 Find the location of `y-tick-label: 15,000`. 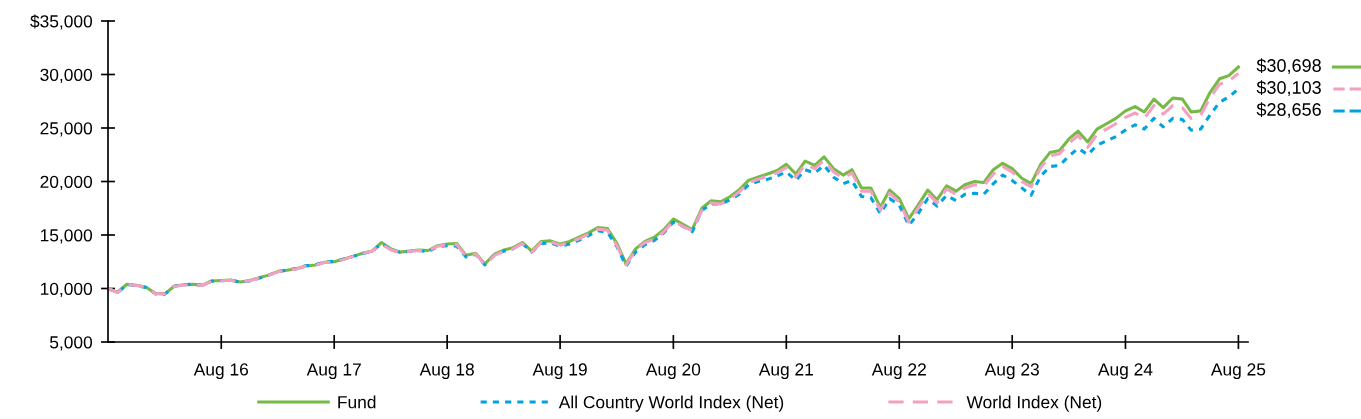

y-tick-label: 15,000 is located at coordinates (66, 236).